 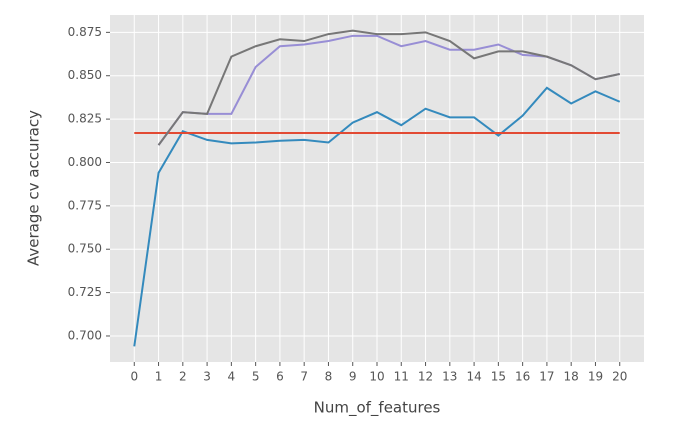 I want to click on x-tick-label: 12, so click(x=425, y=377).